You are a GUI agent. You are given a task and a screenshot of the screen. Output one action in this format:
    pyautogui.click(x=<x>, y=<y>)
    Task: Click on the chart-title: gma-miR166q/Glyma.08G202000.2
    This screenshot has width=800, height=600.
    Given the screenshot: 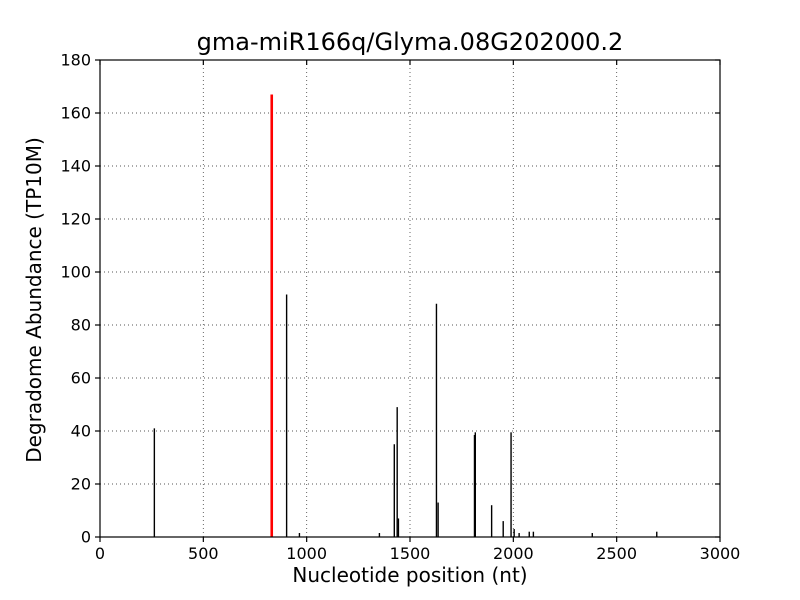 What is the action you would take?
    pyautogui.click(x=410, y=42)
    